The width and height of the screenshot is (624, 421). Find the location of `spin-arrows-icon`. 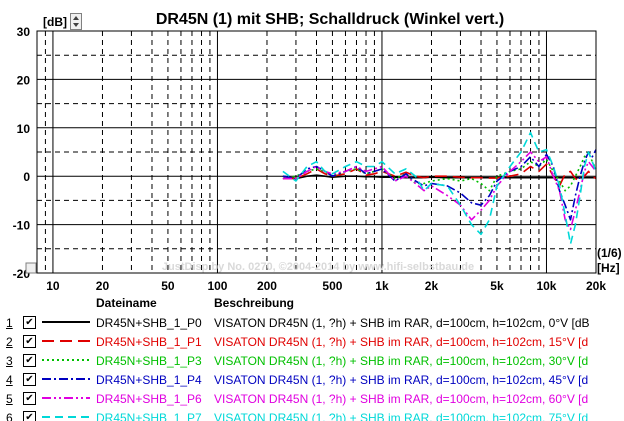

spin-arrows-icon is located at coordinates (76, 21).